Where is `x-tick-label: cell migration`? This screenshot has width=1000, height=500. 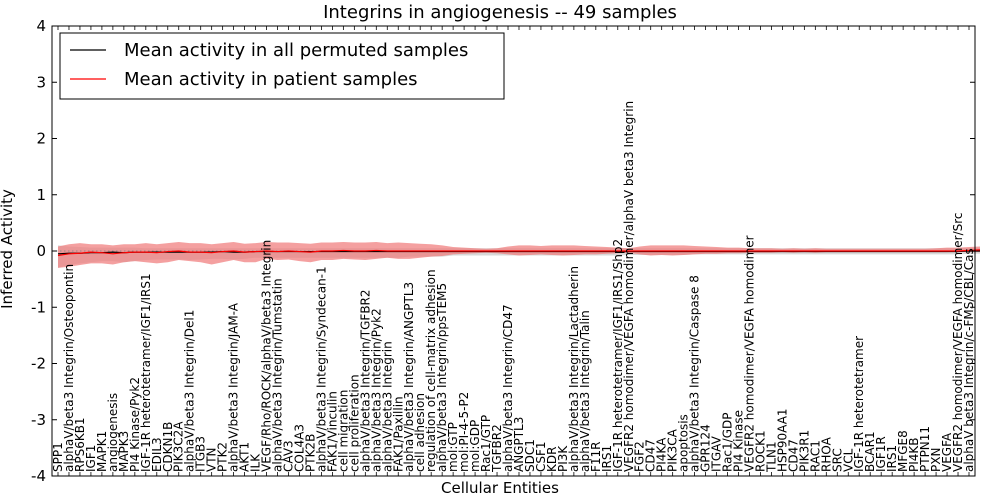
x-tick-label: cell migration is located at coordinates (343, 431).